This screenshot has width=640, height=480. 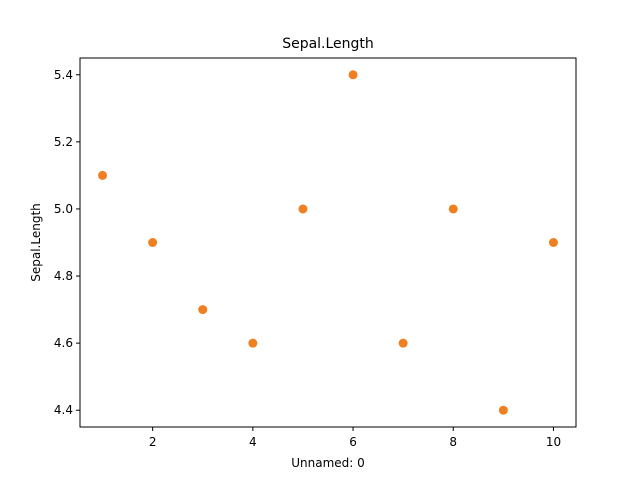 I want to click on y-tick-label: 5.0, so click(x=63, y=209).